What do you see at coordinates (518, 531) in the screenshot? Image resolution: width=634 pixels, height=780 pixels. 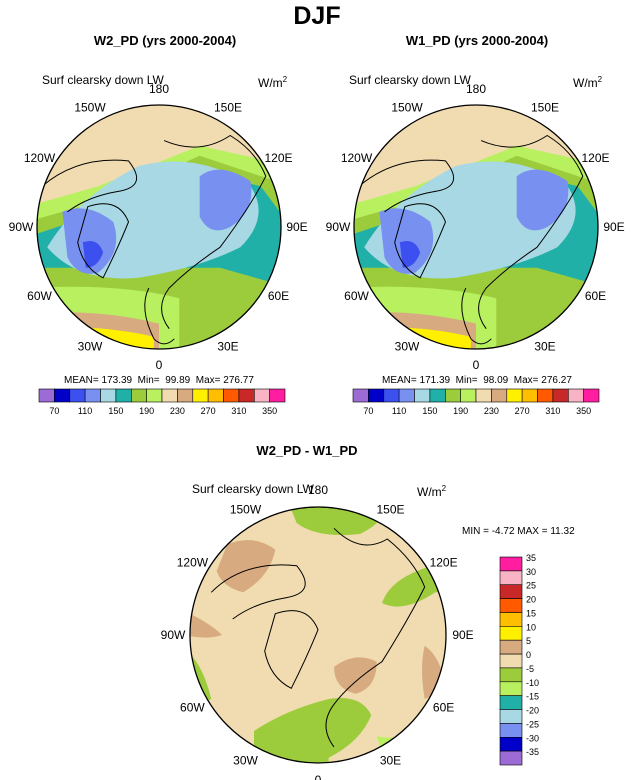 I see `panel3-stats: MIN = -4.72 MAX = 11.32` at bounding box center [518, 531].